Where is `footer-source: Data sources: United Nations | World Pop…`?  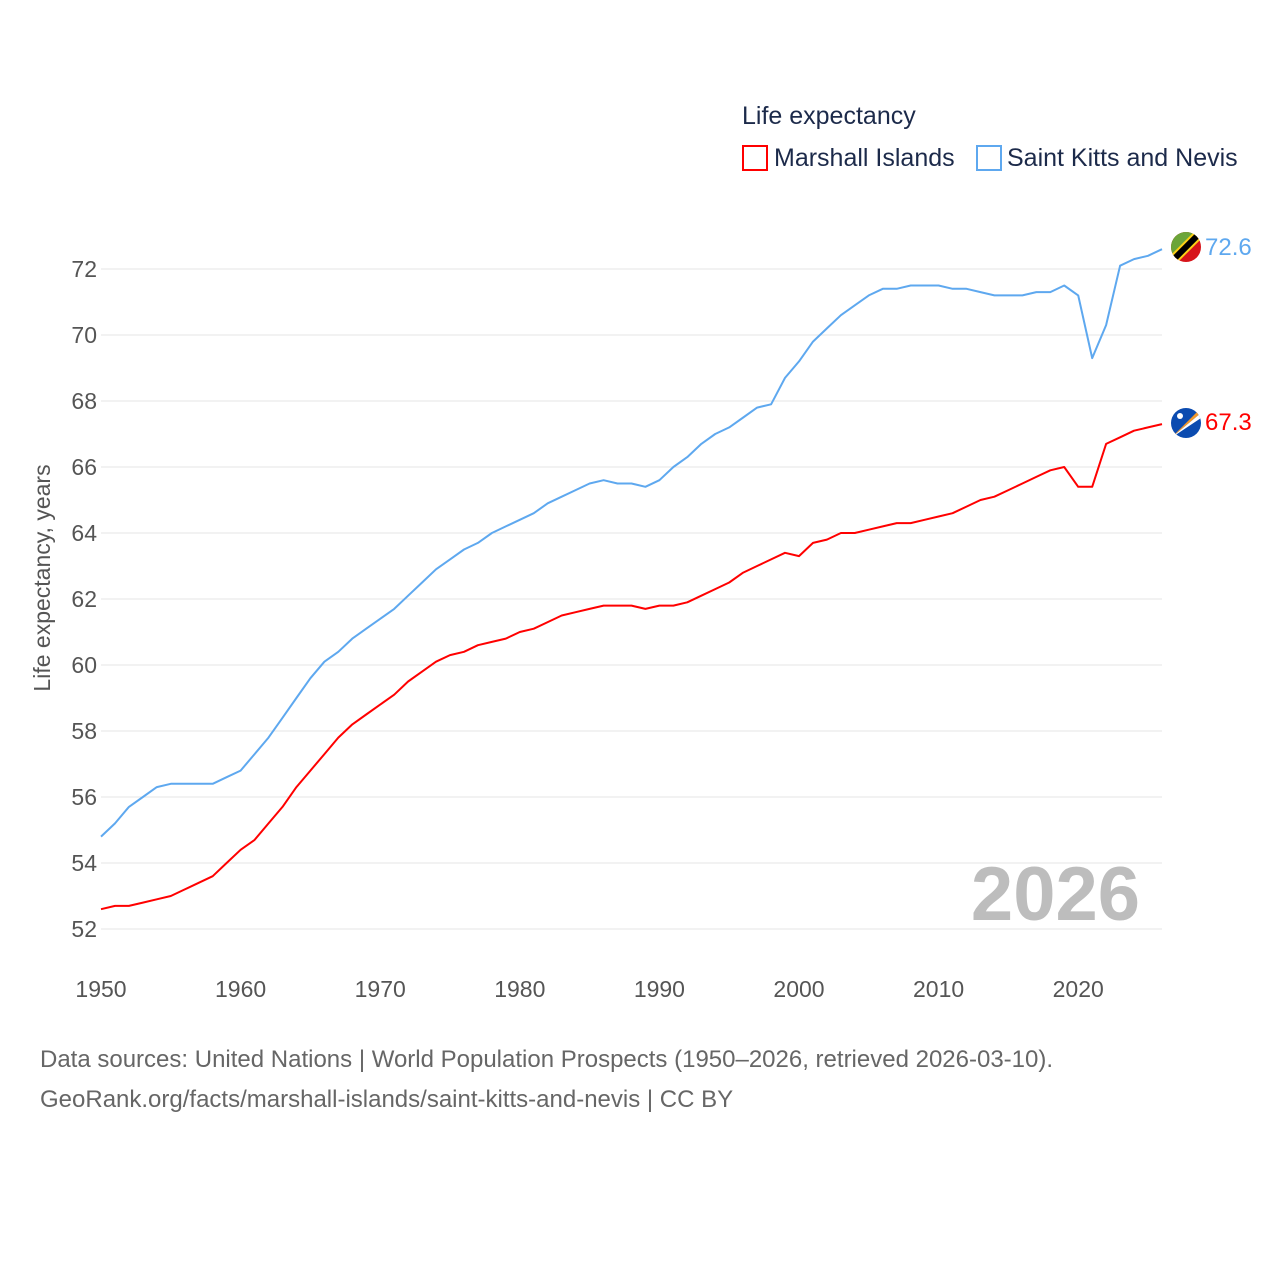
footer-source: Data sources: United Nations | World Pop… is located at coordinates (547, 1059).